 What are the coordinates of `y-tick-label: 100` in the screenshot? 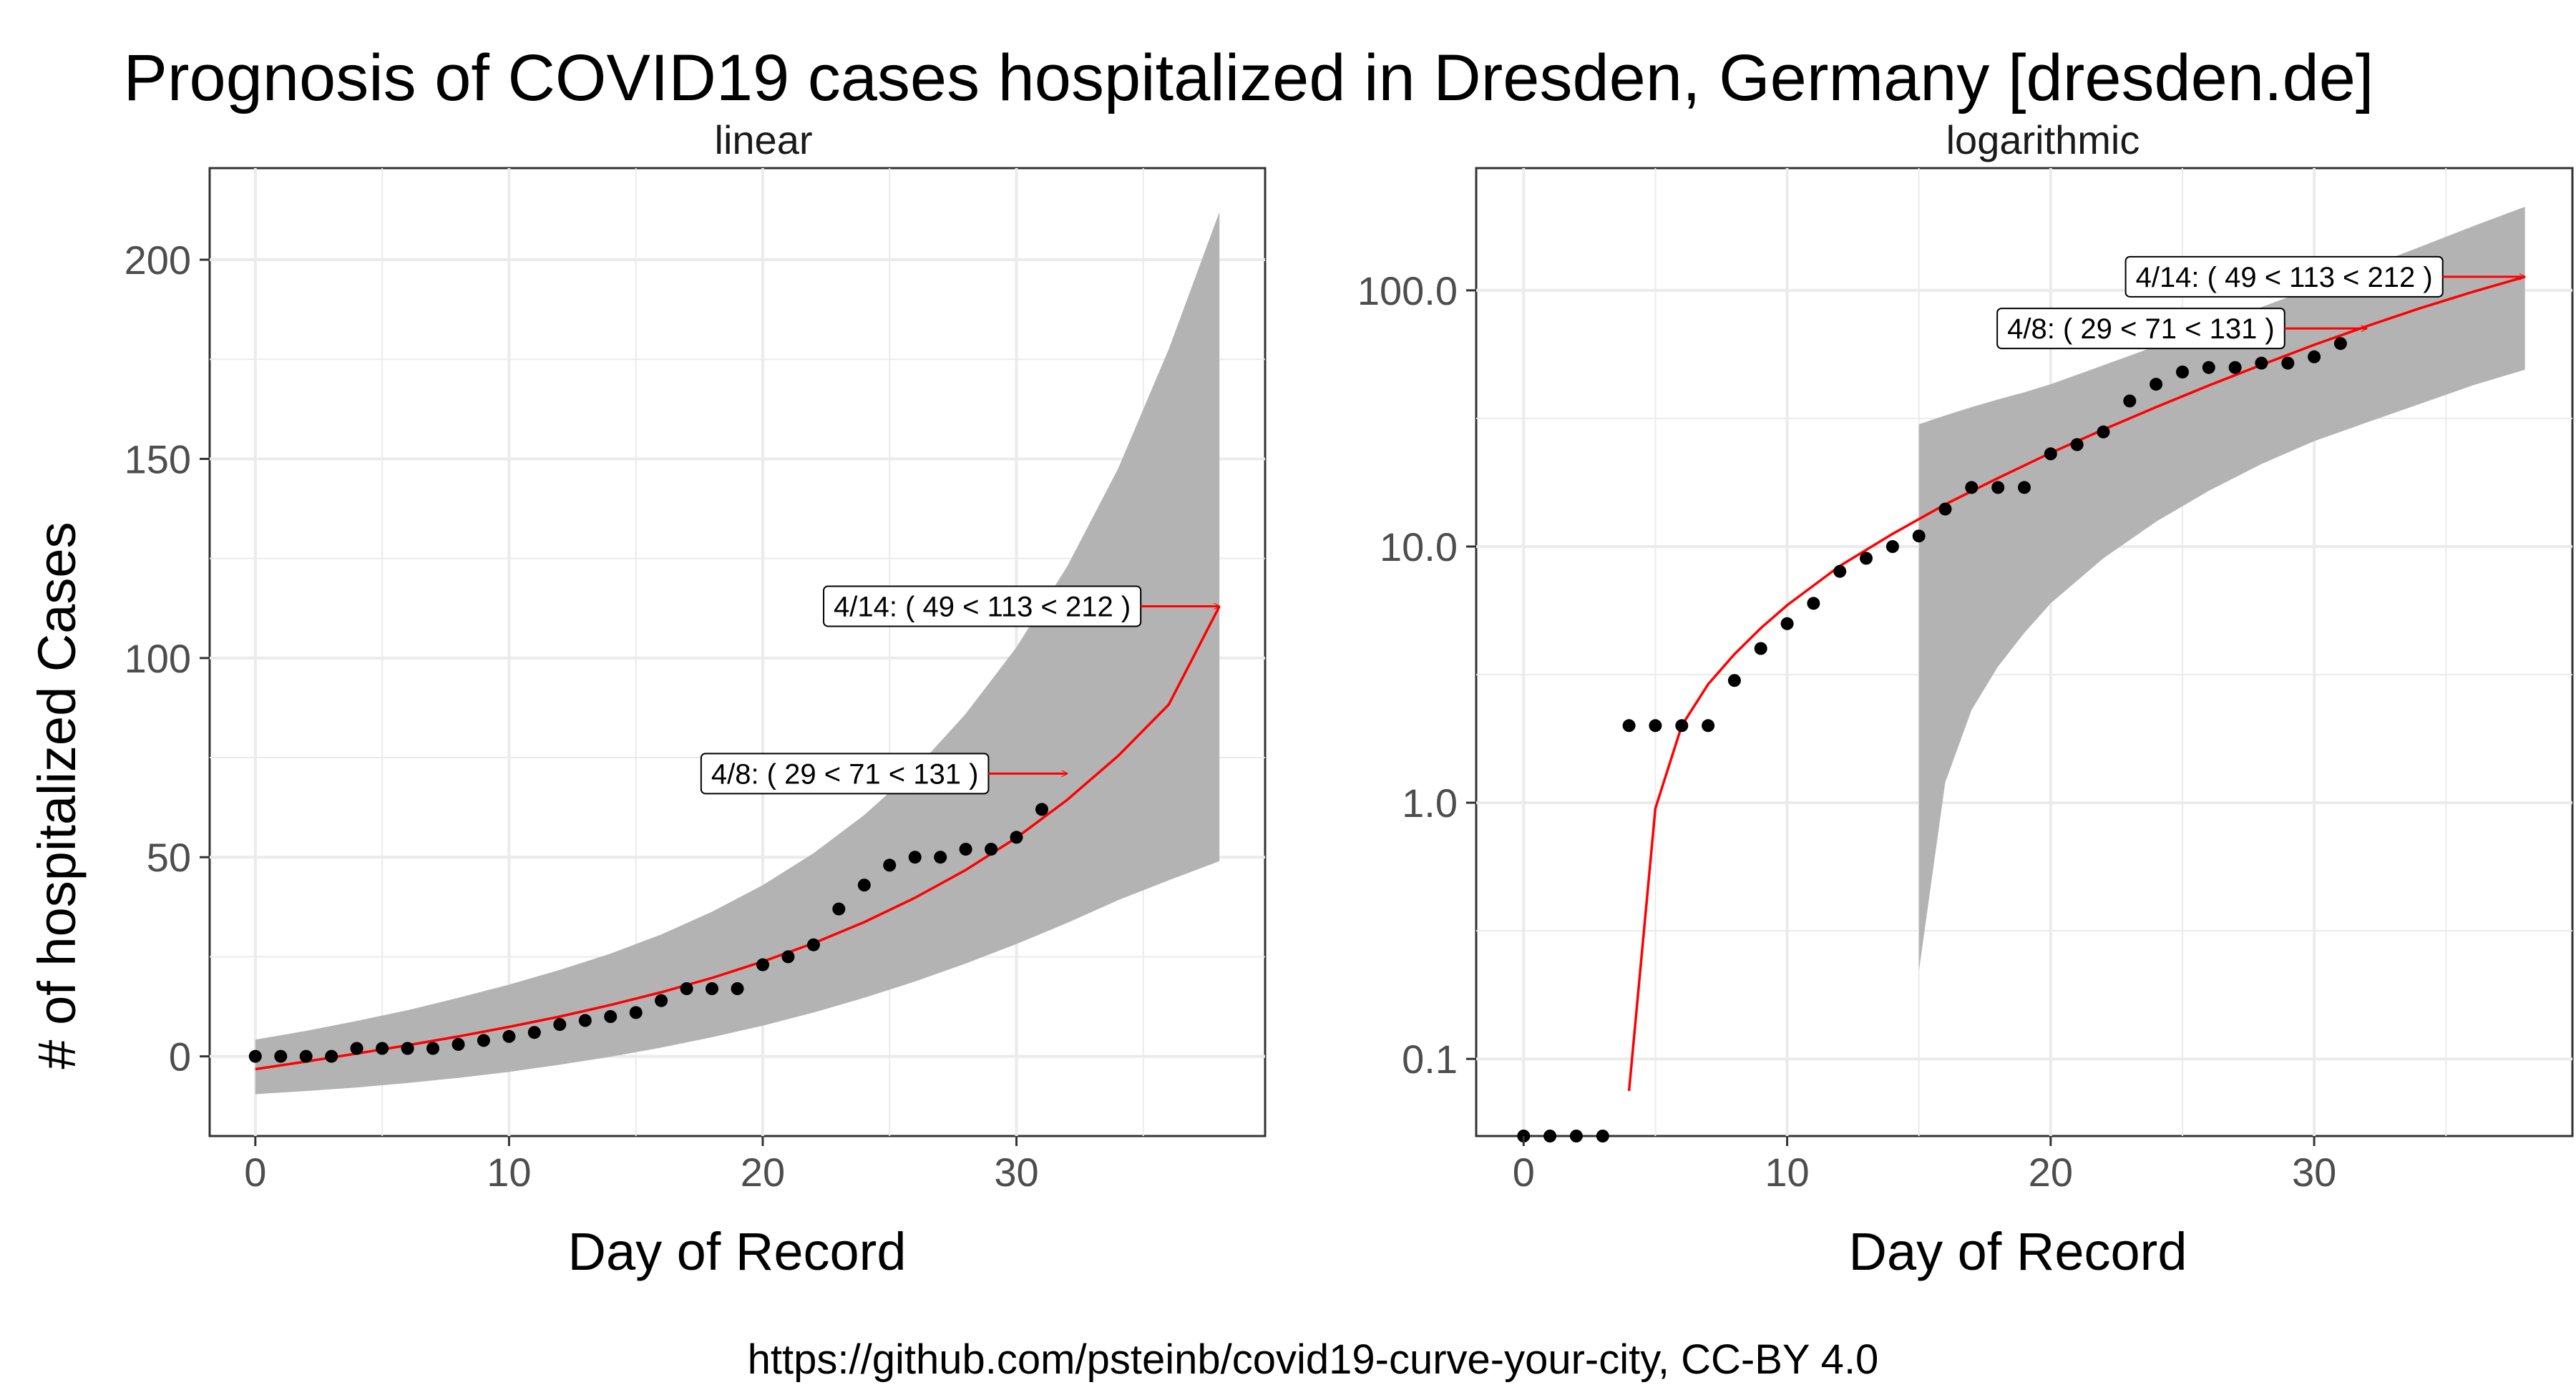 It's located at (158, 658).